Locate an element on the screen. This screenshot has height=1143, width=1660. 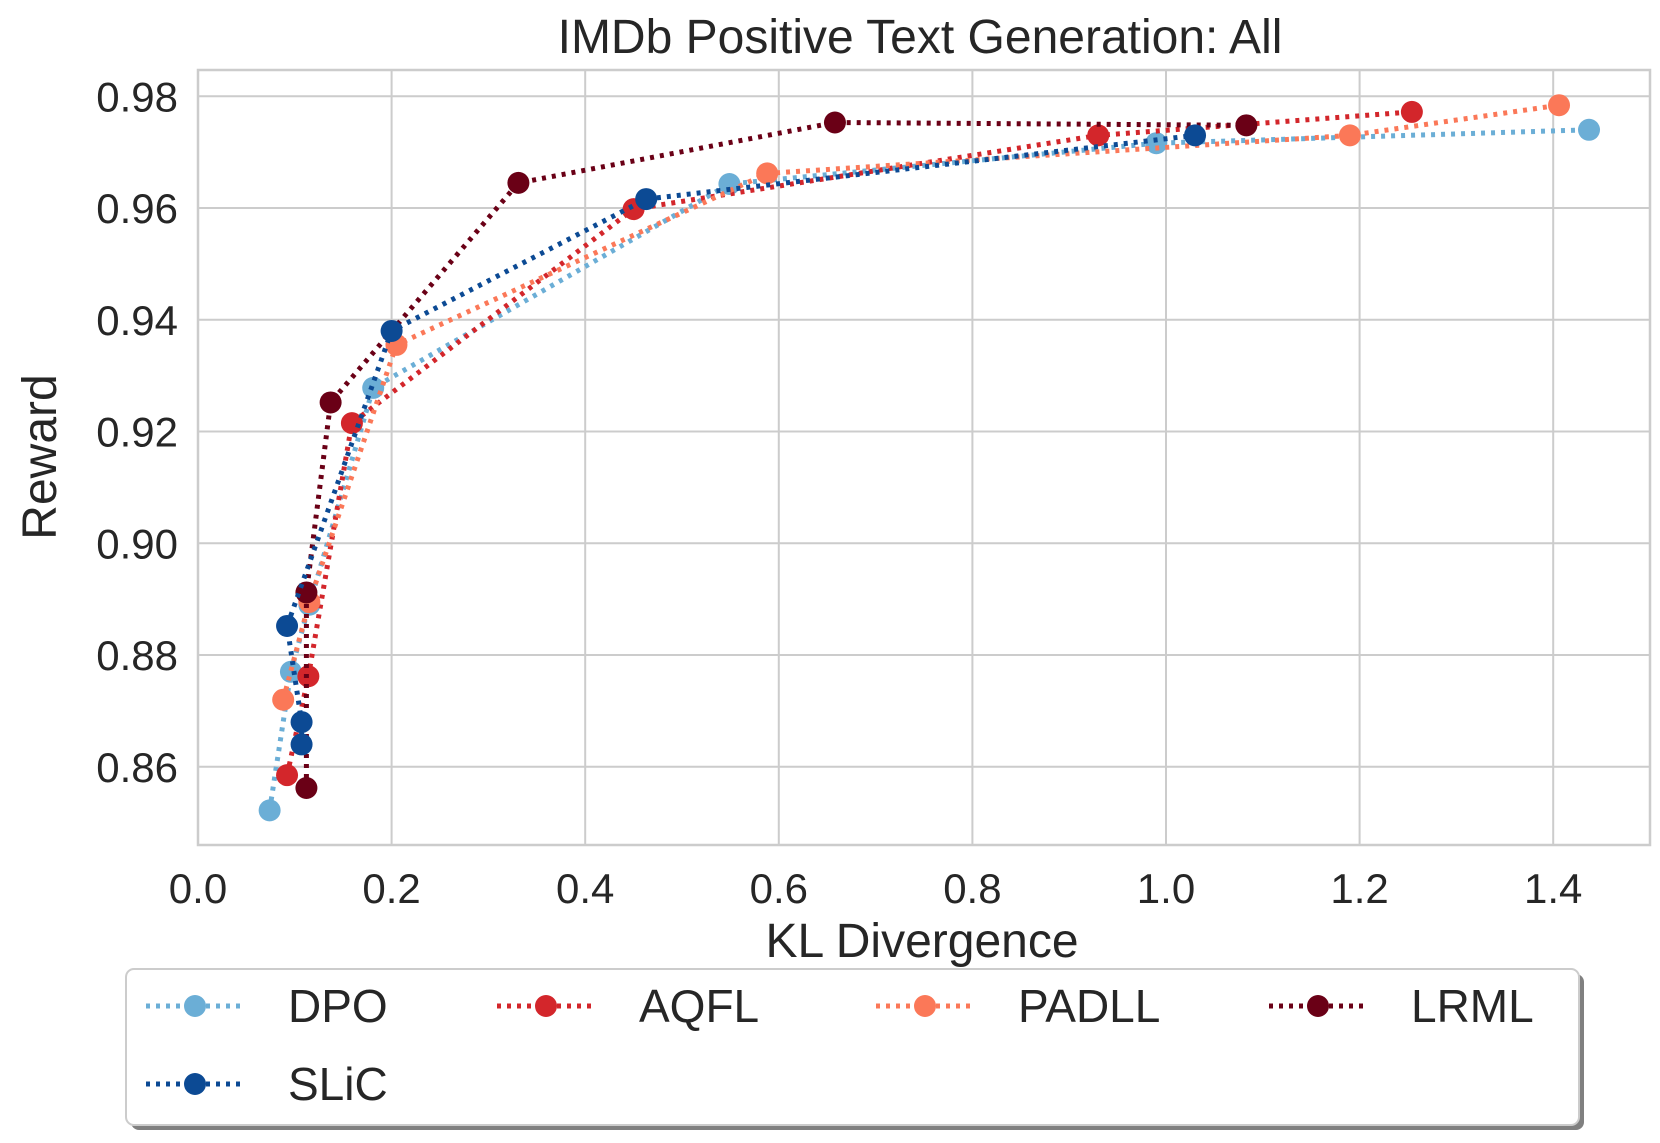
y-tick-label: 0.88 is located at coordinates (137, 655).